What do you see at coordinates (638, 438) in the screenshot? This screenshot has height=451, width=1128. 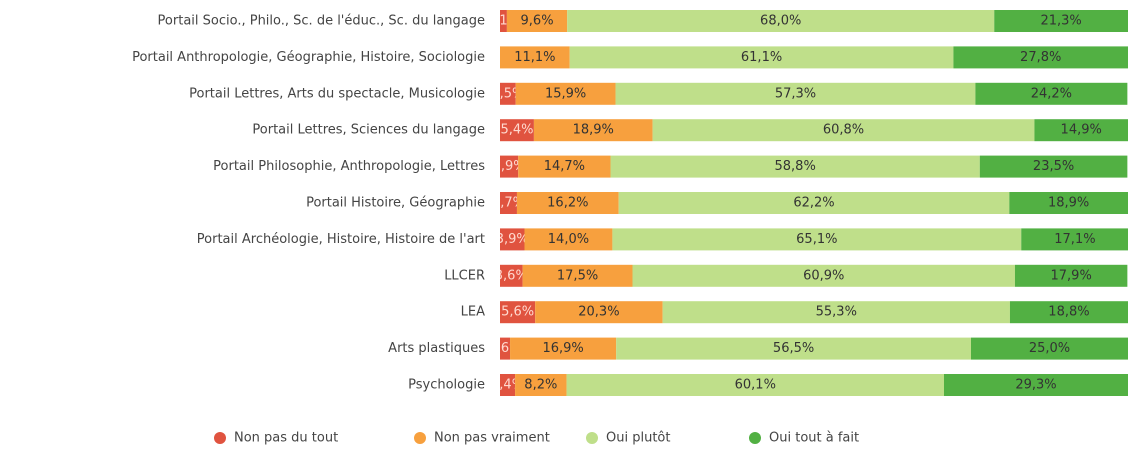 I see `legend-label: Oui plutôt` at bounding box center [638, 438].